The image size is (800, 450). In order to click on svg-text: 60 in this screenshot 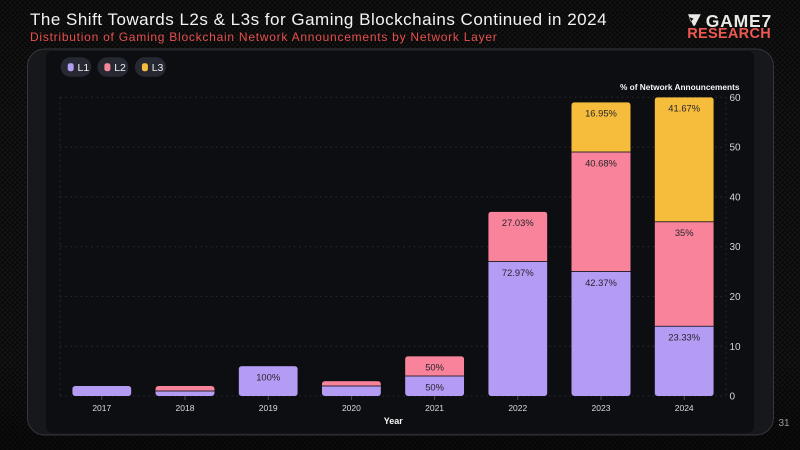, I will do `click(736, 98)`.